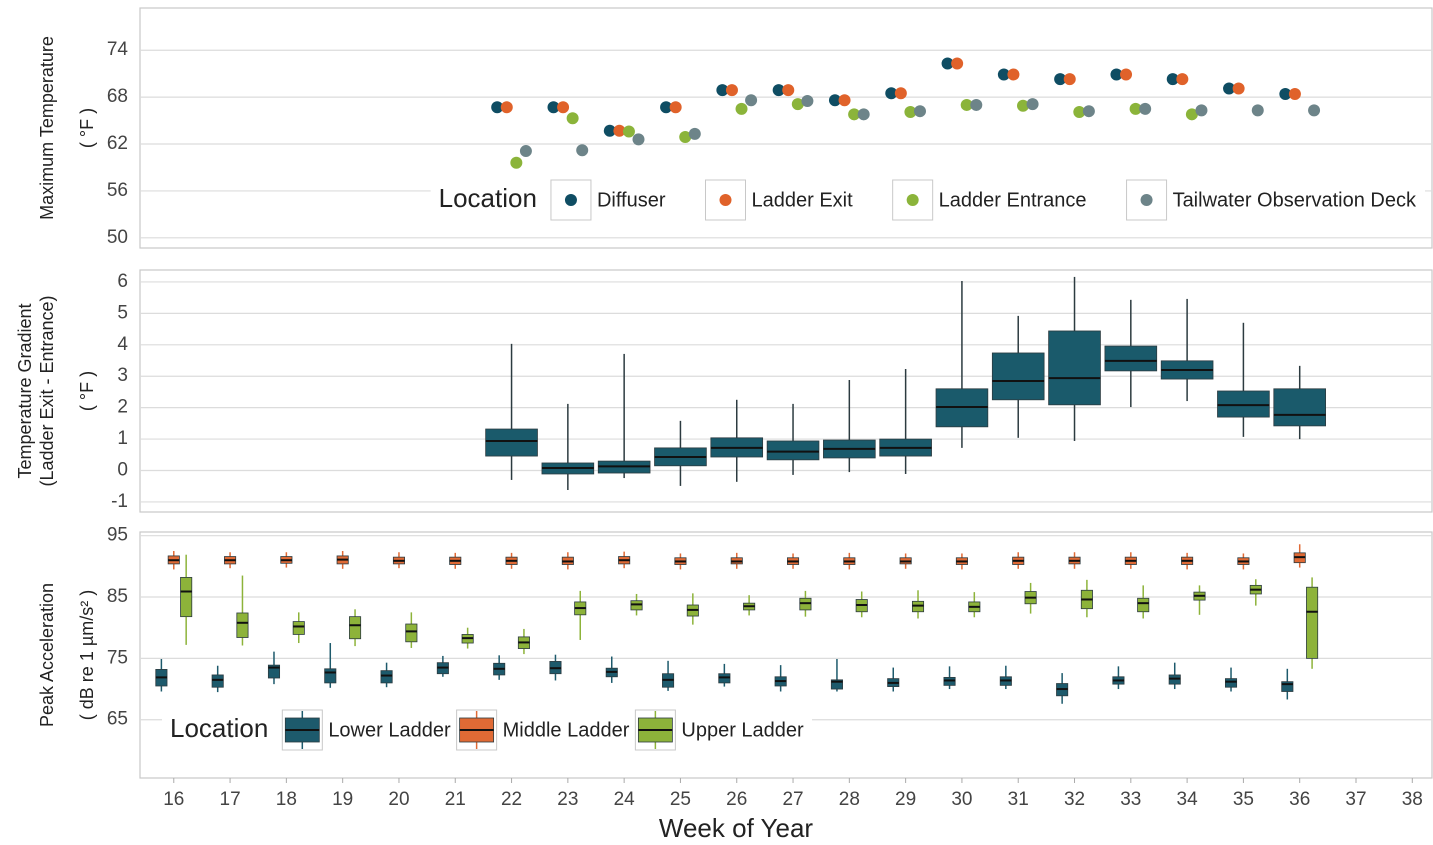 Image resolution: width=1433 pixels, height=845 pixels. I want to click on legend-label: Lower Ladder, so click(389, 730).